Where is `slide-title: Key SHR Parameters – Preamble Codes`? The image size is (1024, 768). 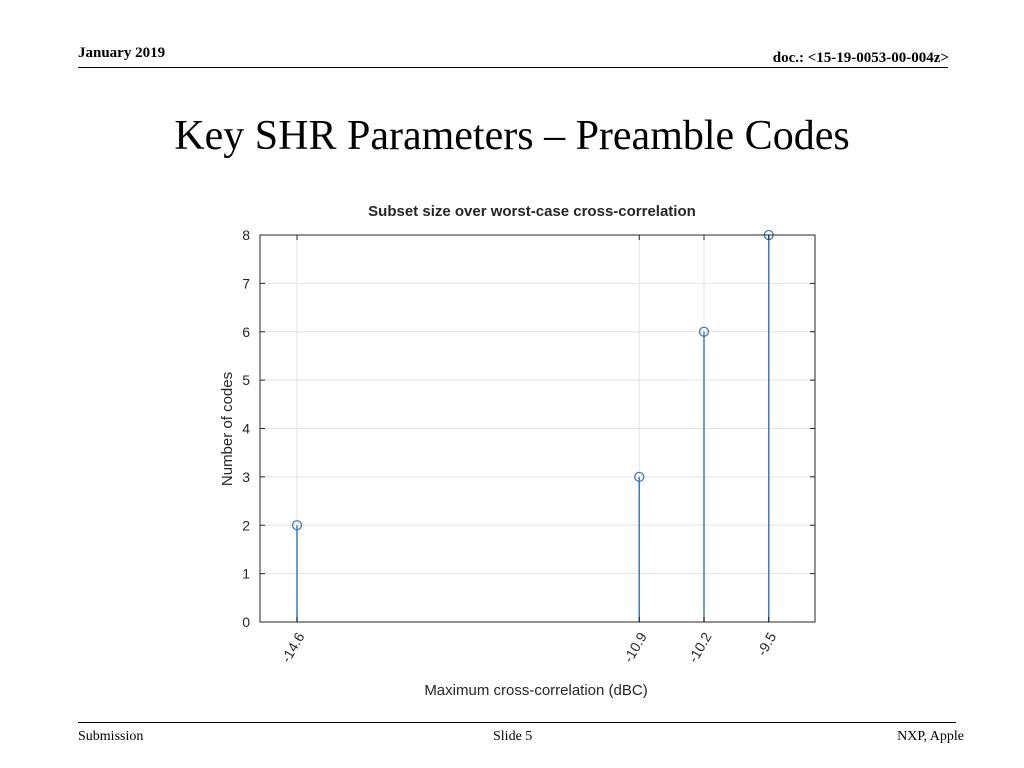
slide-title: Key SHR Parameters – Preamble Codes is located at coordinates (512, 136).